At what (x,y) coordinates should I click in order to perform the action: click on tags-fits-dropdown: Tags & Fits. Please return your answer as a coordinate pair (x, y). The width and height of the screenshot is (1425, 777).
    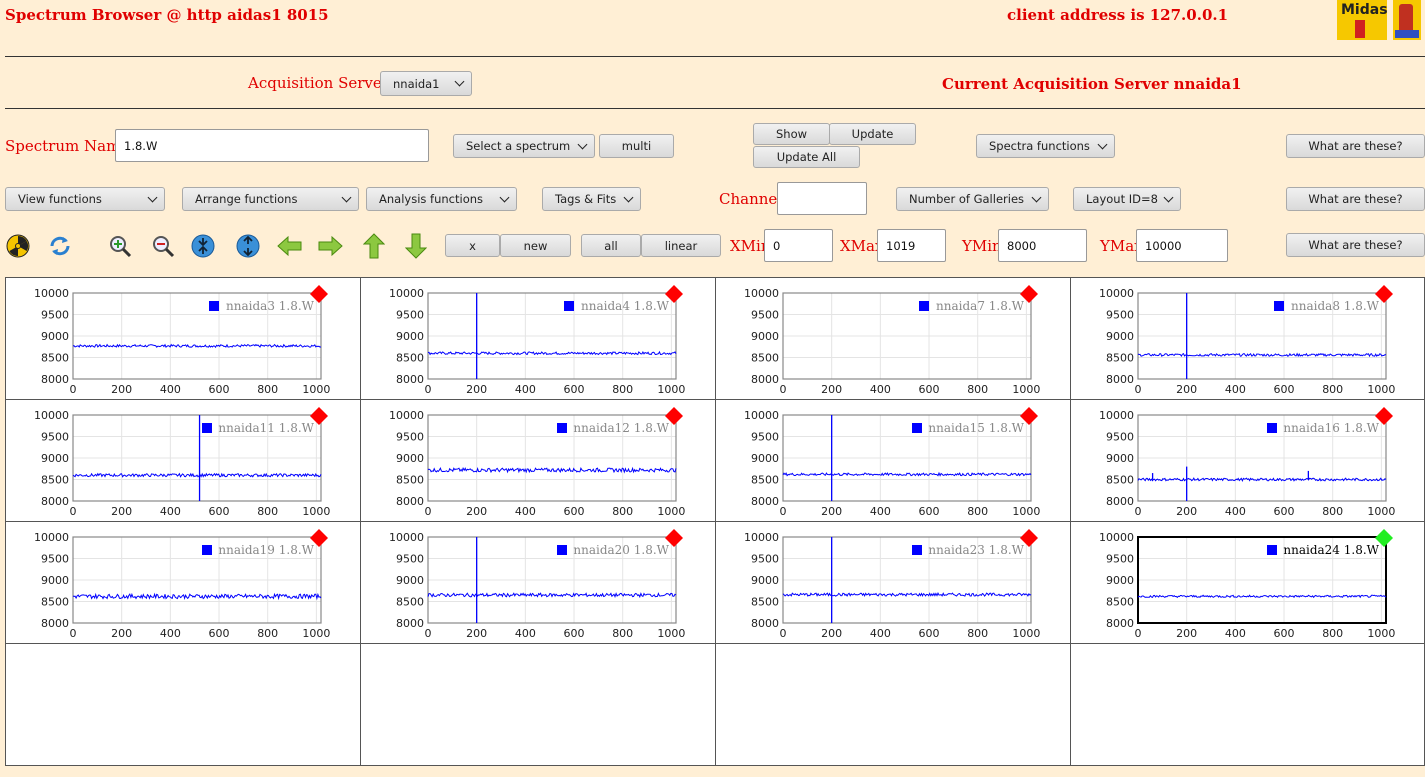
    Looking at the image, I should click on (591, 199).